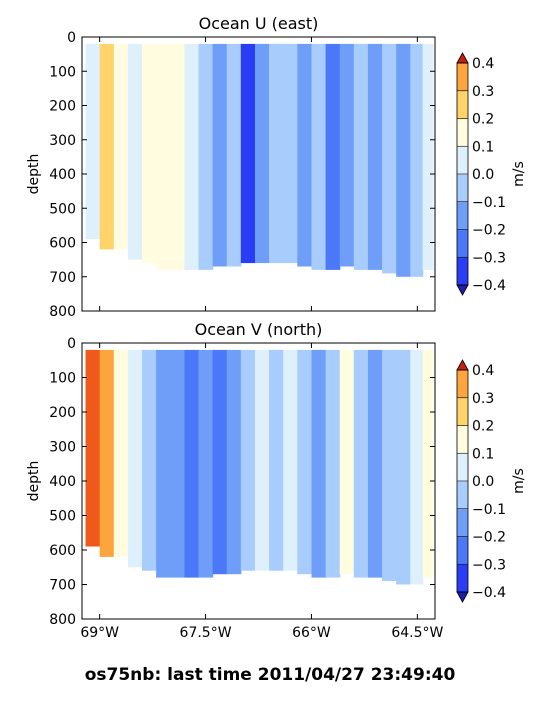 This screenshot has height=720, width=540. I want to click on x-tick-label: 66°W, so click(311, 633).